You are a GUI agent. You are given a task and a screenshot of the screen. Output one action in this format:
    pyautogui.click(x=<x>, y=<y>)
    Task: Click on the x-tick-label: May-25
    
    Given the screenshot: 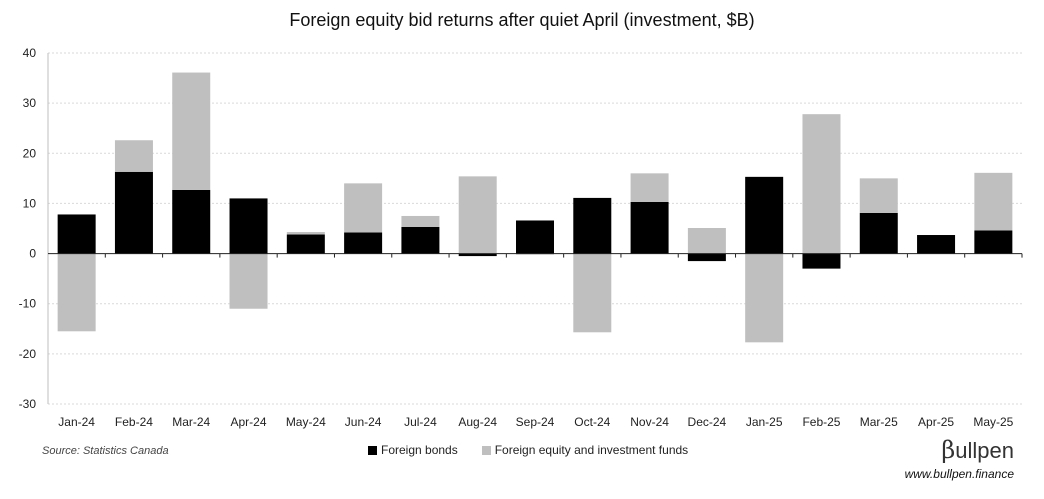 What is the action you would take?
    pyautogui.click(x=993, y=422)
    